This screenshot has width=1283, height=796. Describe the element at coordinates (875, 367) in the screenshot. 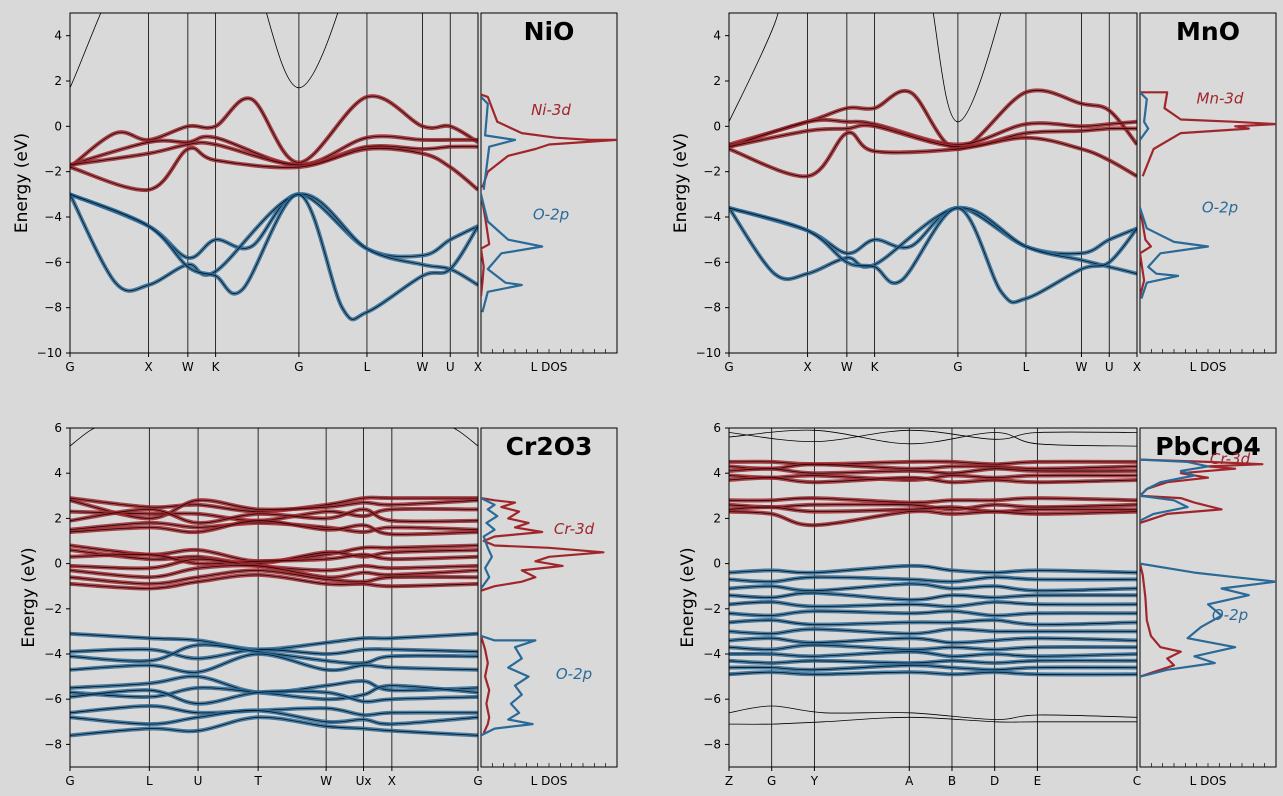

I see `x-tick-label: K` at that location.